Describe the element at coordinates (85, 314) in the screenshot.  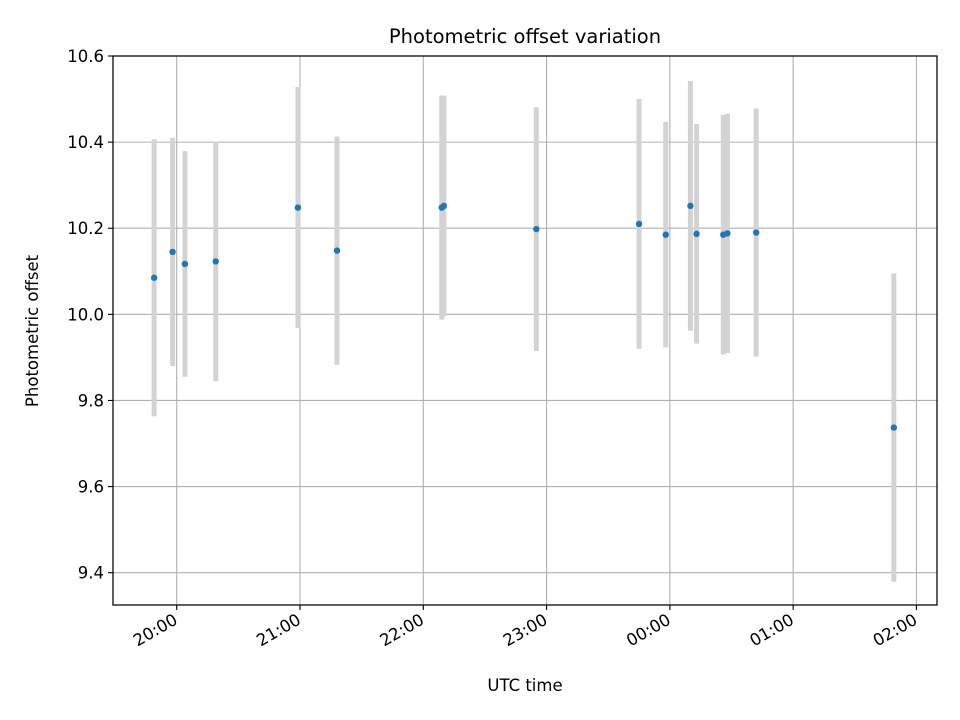
I see `y-tick-label: 10.0` at that location.